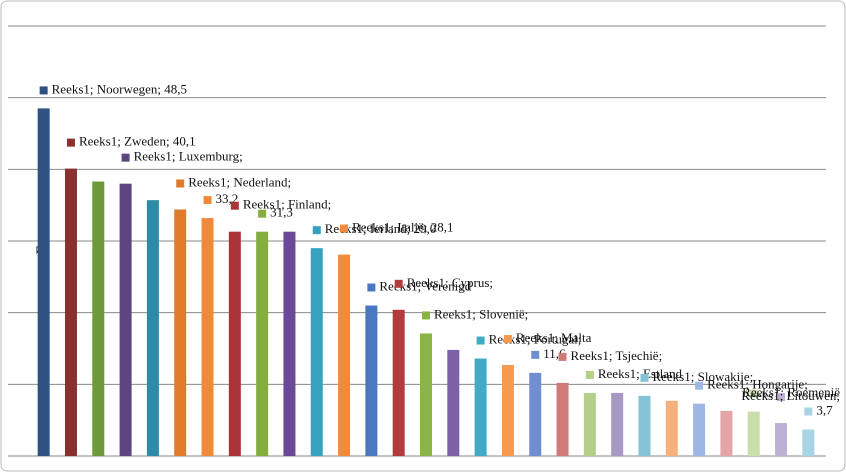 The width and height of the screenshot is (846, 472). What do you see at coordinates (617, 355) in the screenshot?
I see `data-label: Reeks1; Tsjechië;` at bounding box center [617, 355].